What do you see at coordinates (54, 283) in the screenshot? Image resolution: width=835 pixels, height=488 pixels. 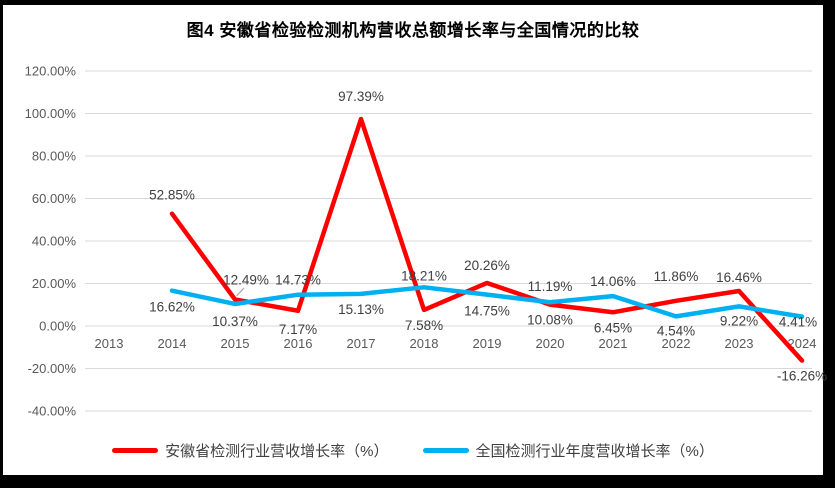 I see `y-tick-label: 20.00%` at bounding box center [54, 283].